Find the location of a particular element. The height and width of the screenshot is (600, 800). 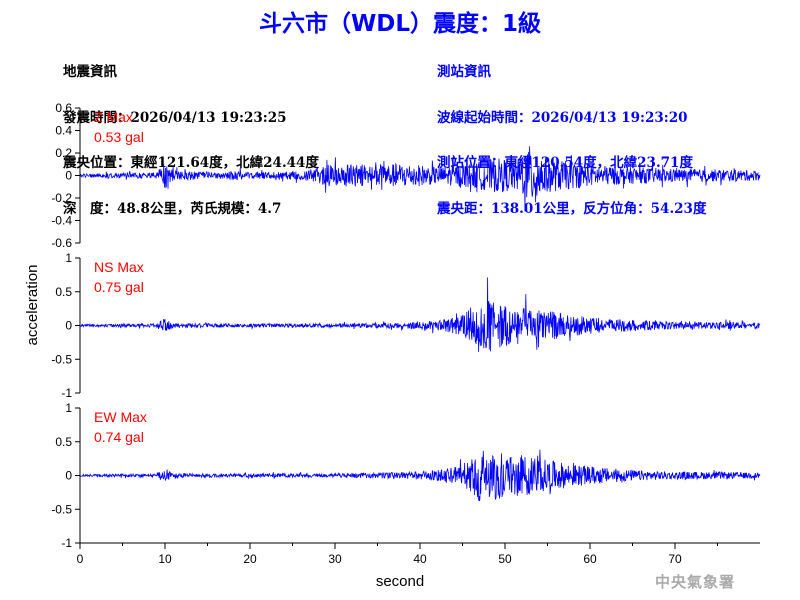

y-tick-label: -0.4 is located at coordinates (61, 221).